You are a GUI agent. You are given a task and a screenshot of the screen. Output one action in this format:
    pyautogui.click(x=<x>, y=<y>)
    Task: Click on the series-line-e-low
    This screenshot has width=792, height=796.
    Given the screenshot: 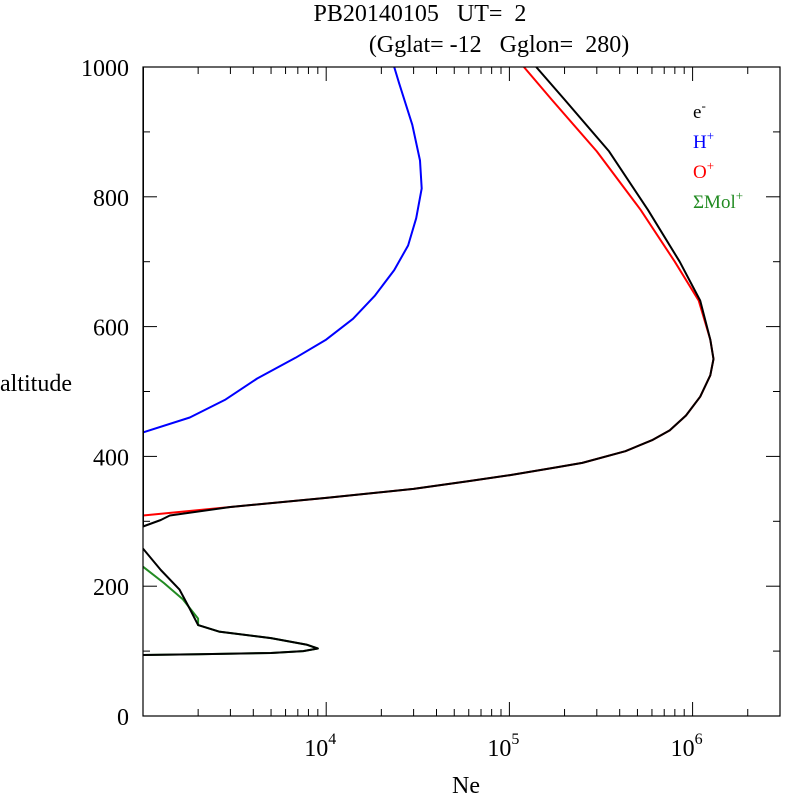 What is the action you would take?
    pyautogui.click(x=231, y=601)
    